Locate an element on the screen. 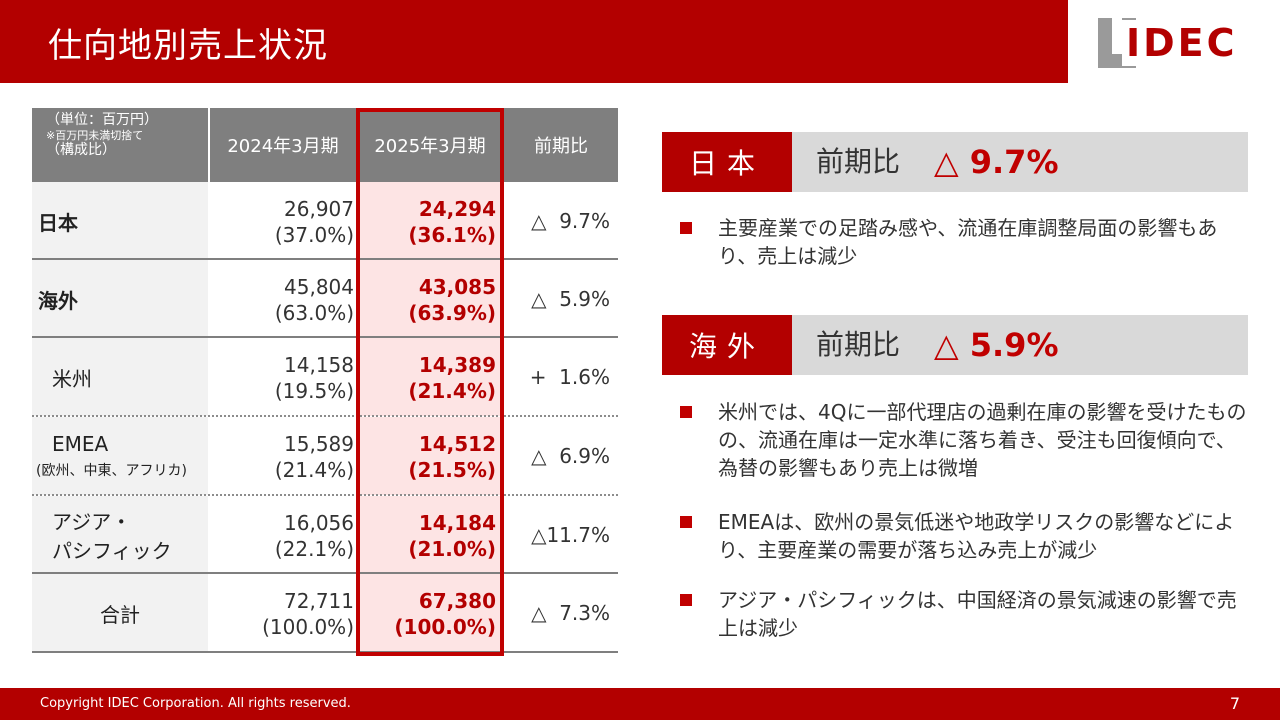  table-row-overseas: 海外 45,804 (63.0%) 43,085 (63.9%) △ 5.9% is located at coordinates (325, 299).